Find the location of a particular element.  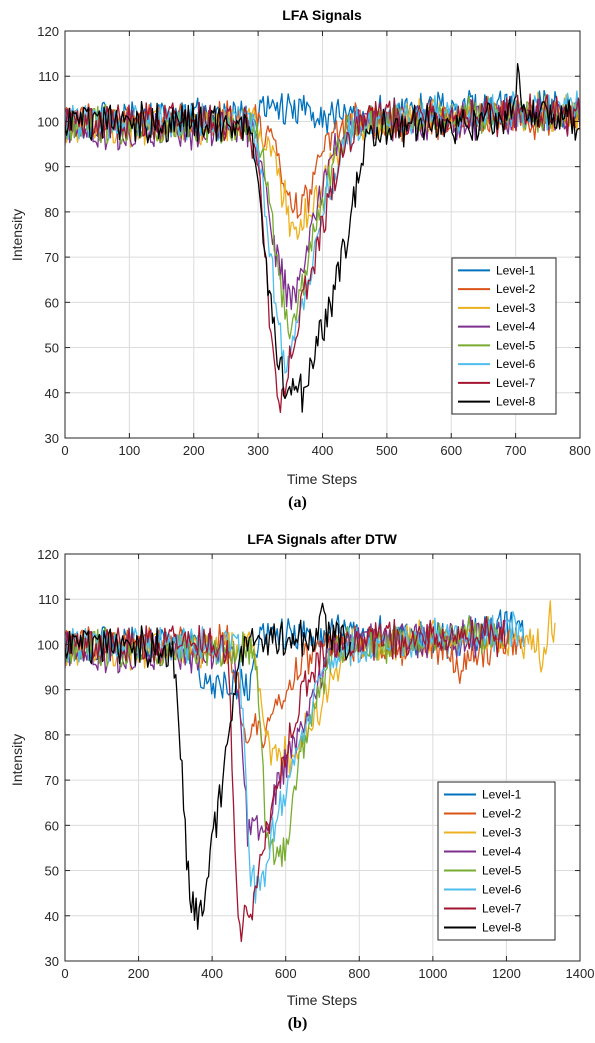

chart-title: LFA Signals after DTW is located at coordinates (322, 539).